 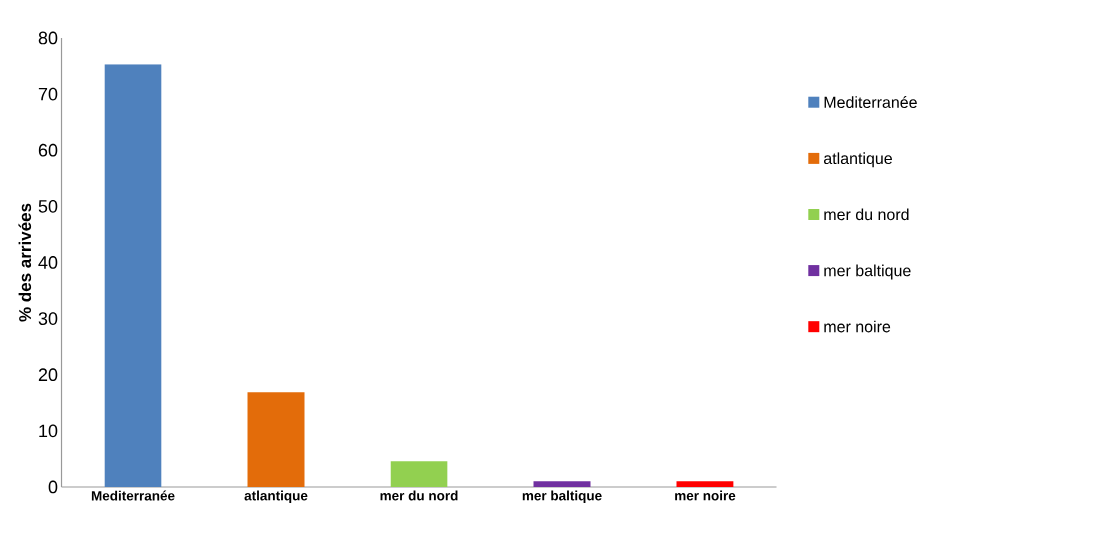 What do you see at coordinates (419, 495) in the screenshot?
I see `x-tick-label: mer du nord` at bounding box center [419, 495].